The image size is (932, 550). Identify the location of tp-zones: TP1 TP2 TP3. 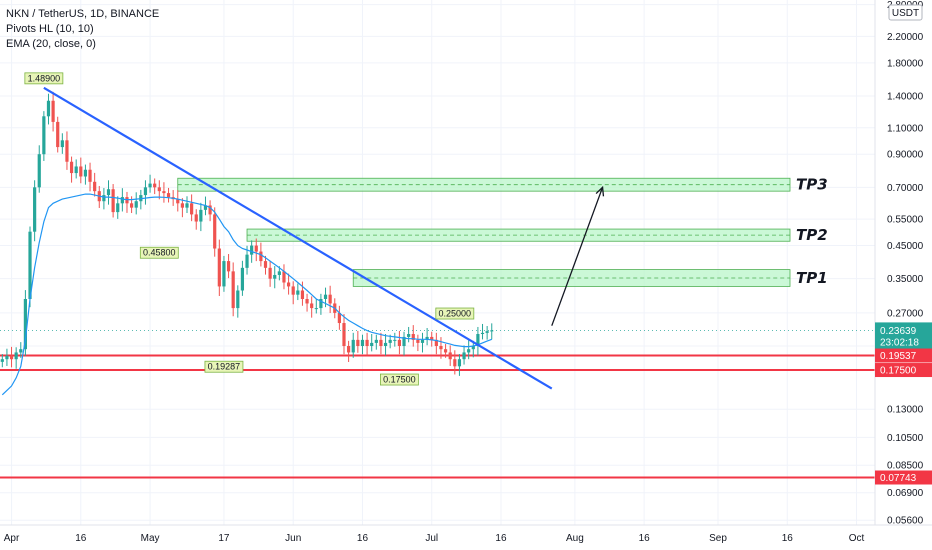
(502, 231).